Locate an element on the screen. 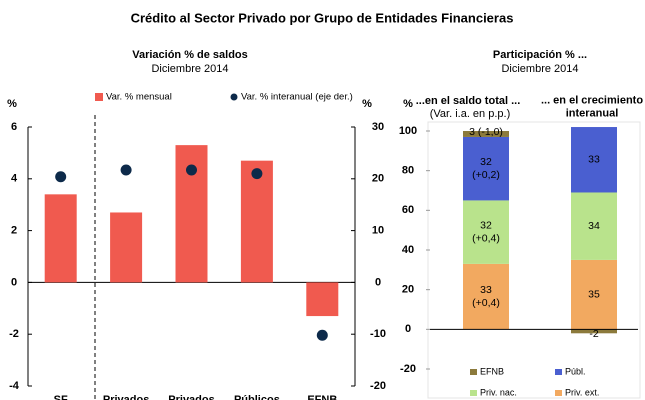 Image resolution: width=645 pixels, height=400 pixels. value-label: 33 (+0,4) is located at coordinates (486, 296).